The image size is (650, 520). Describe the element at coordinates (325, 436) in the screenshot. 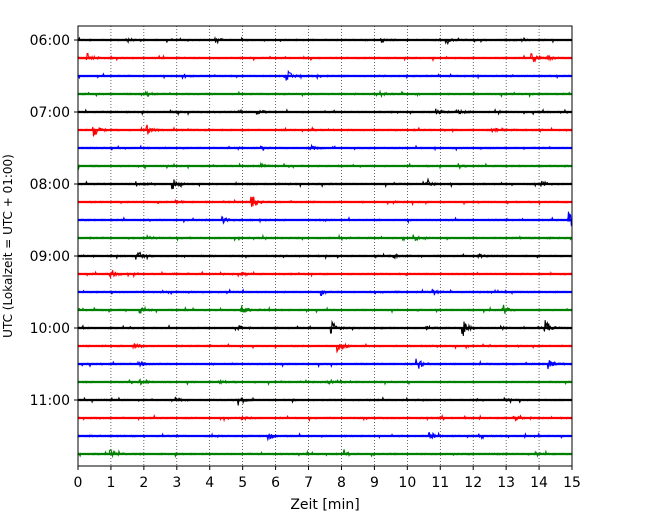

I see `trace-row-11:30` at that location.